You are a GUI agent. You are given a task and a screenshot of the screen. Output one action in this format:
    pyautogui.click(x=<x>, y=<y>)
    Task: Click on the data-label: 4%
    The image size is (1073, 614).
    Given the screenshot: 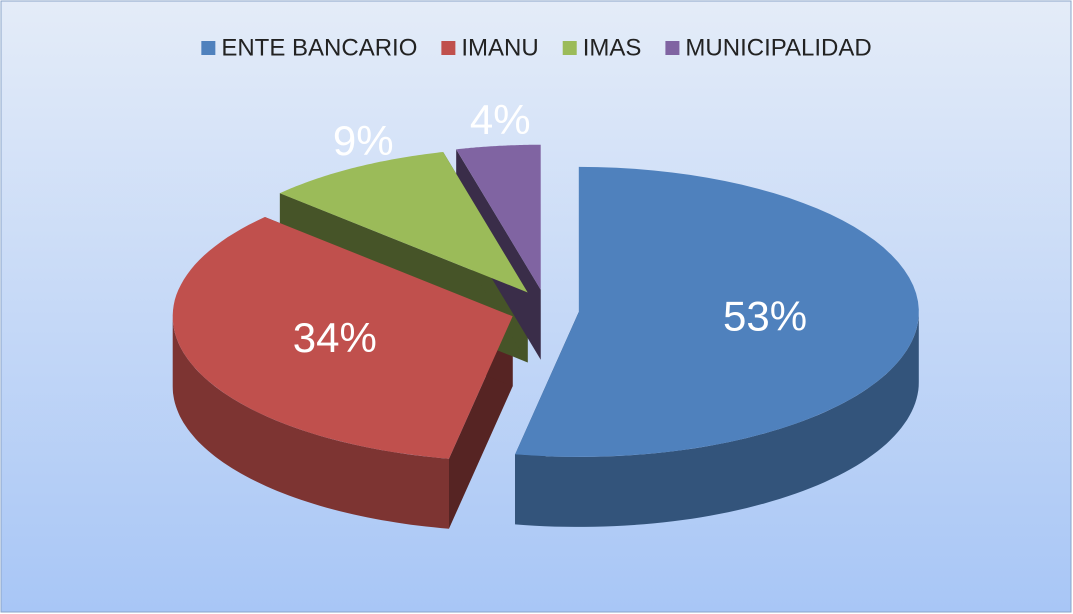 What is the action you would take?
    pyautogui.click(x=500, y=119)
    